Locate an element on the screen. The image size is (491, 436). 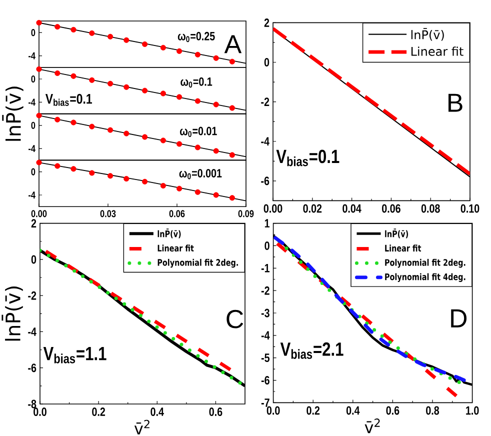
x-tick-label: 0.10 is located at coordinates (470, 208).